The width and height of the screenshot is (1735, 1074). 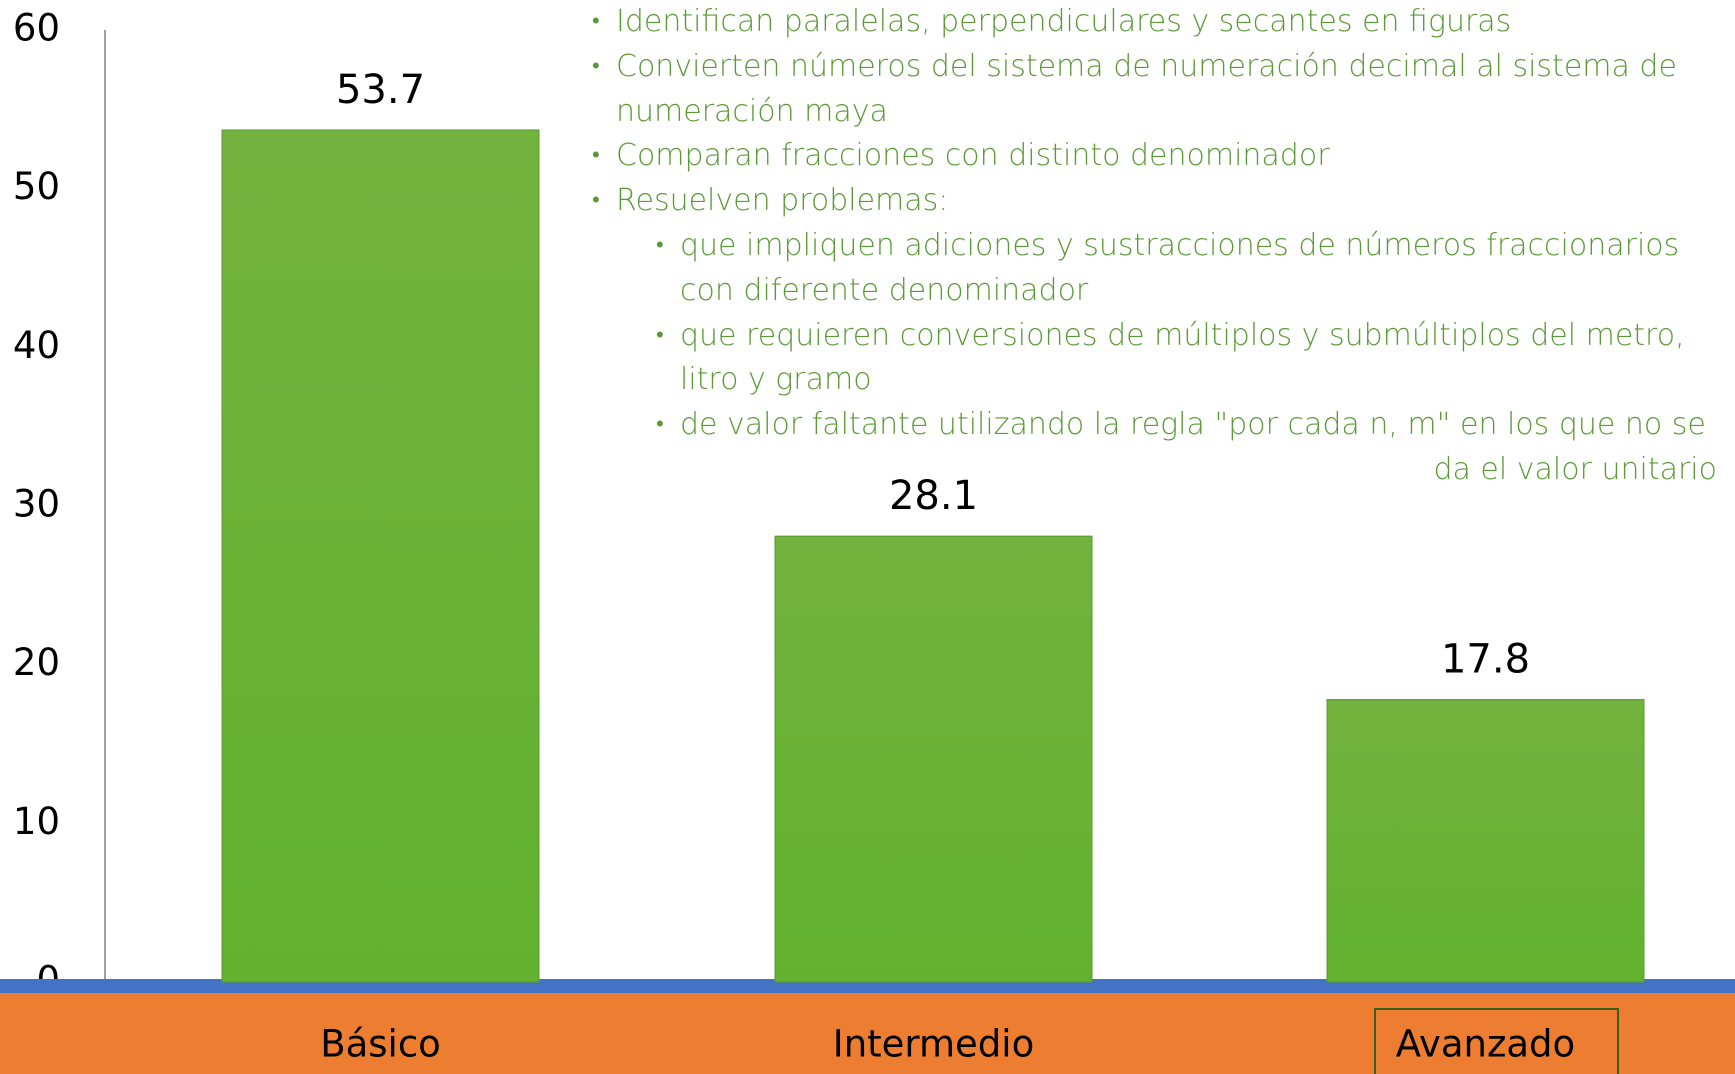 What do you see at coordinates (36, 504) in the screenshot?
I see `y-tick-label: 30` at bounding box center [36, 504].